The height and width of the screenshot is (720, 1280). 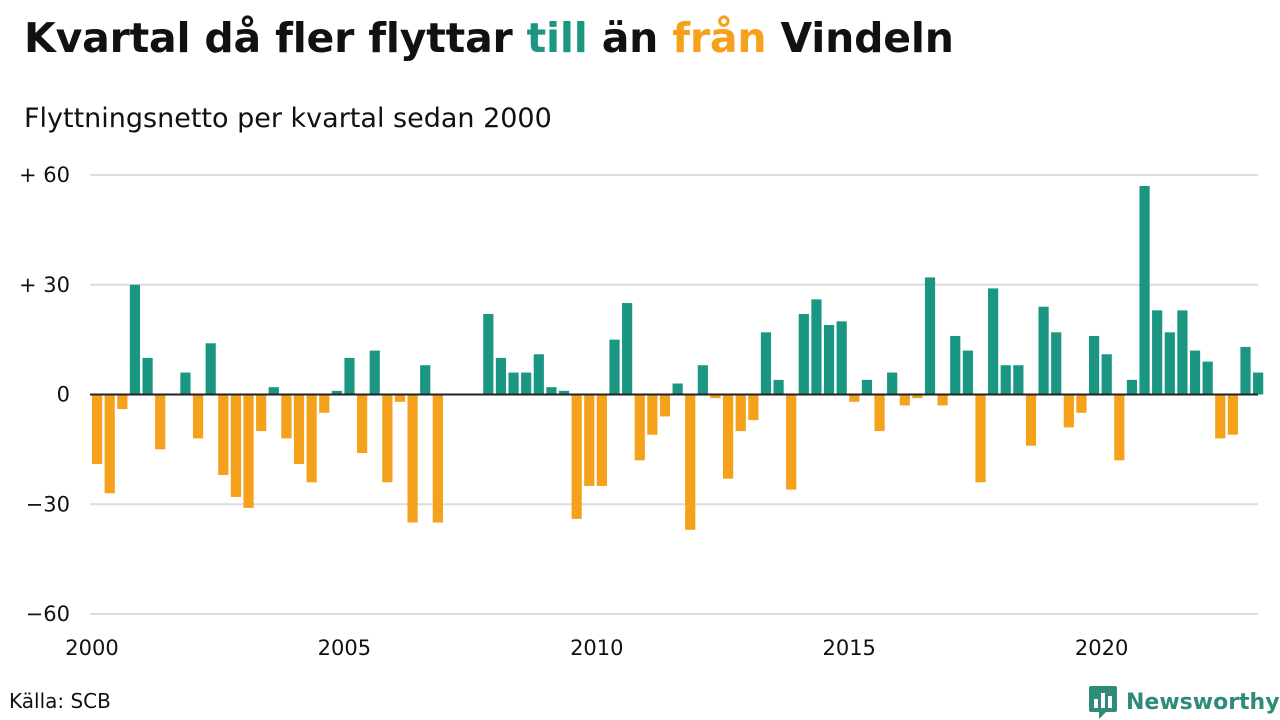 I want to click on x-tick-label: 2000, so click(x=91, y=648).